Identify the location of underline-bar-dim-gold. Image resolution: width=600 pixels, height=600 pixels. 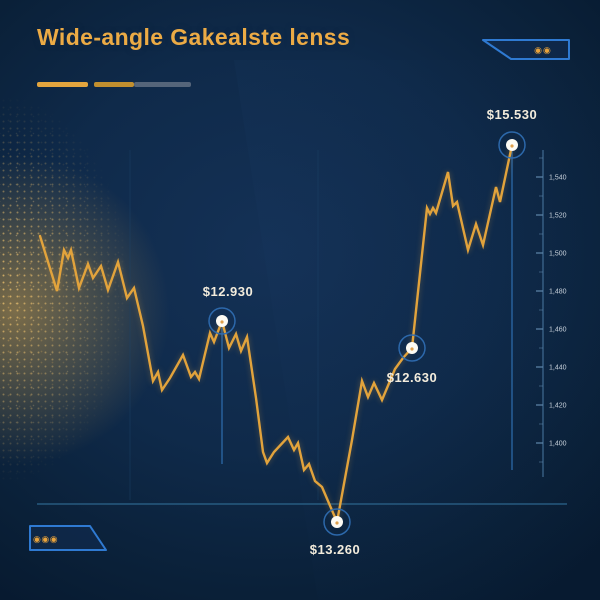
(114, 84).